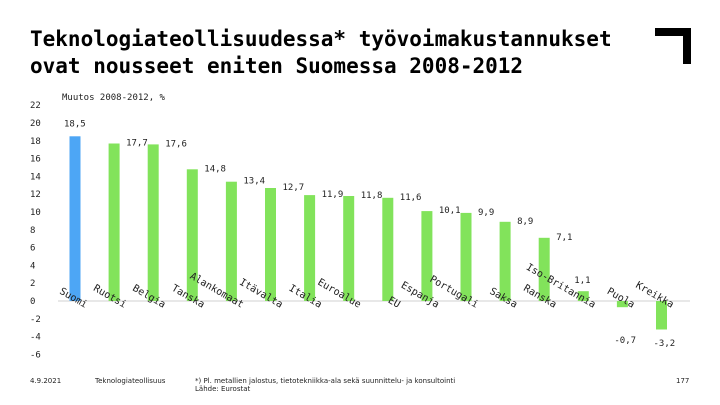  What do you see at coordinates (35, 355) in the screenshot?
I see `y-tick-label: -6` at bounding box center [35, 355].